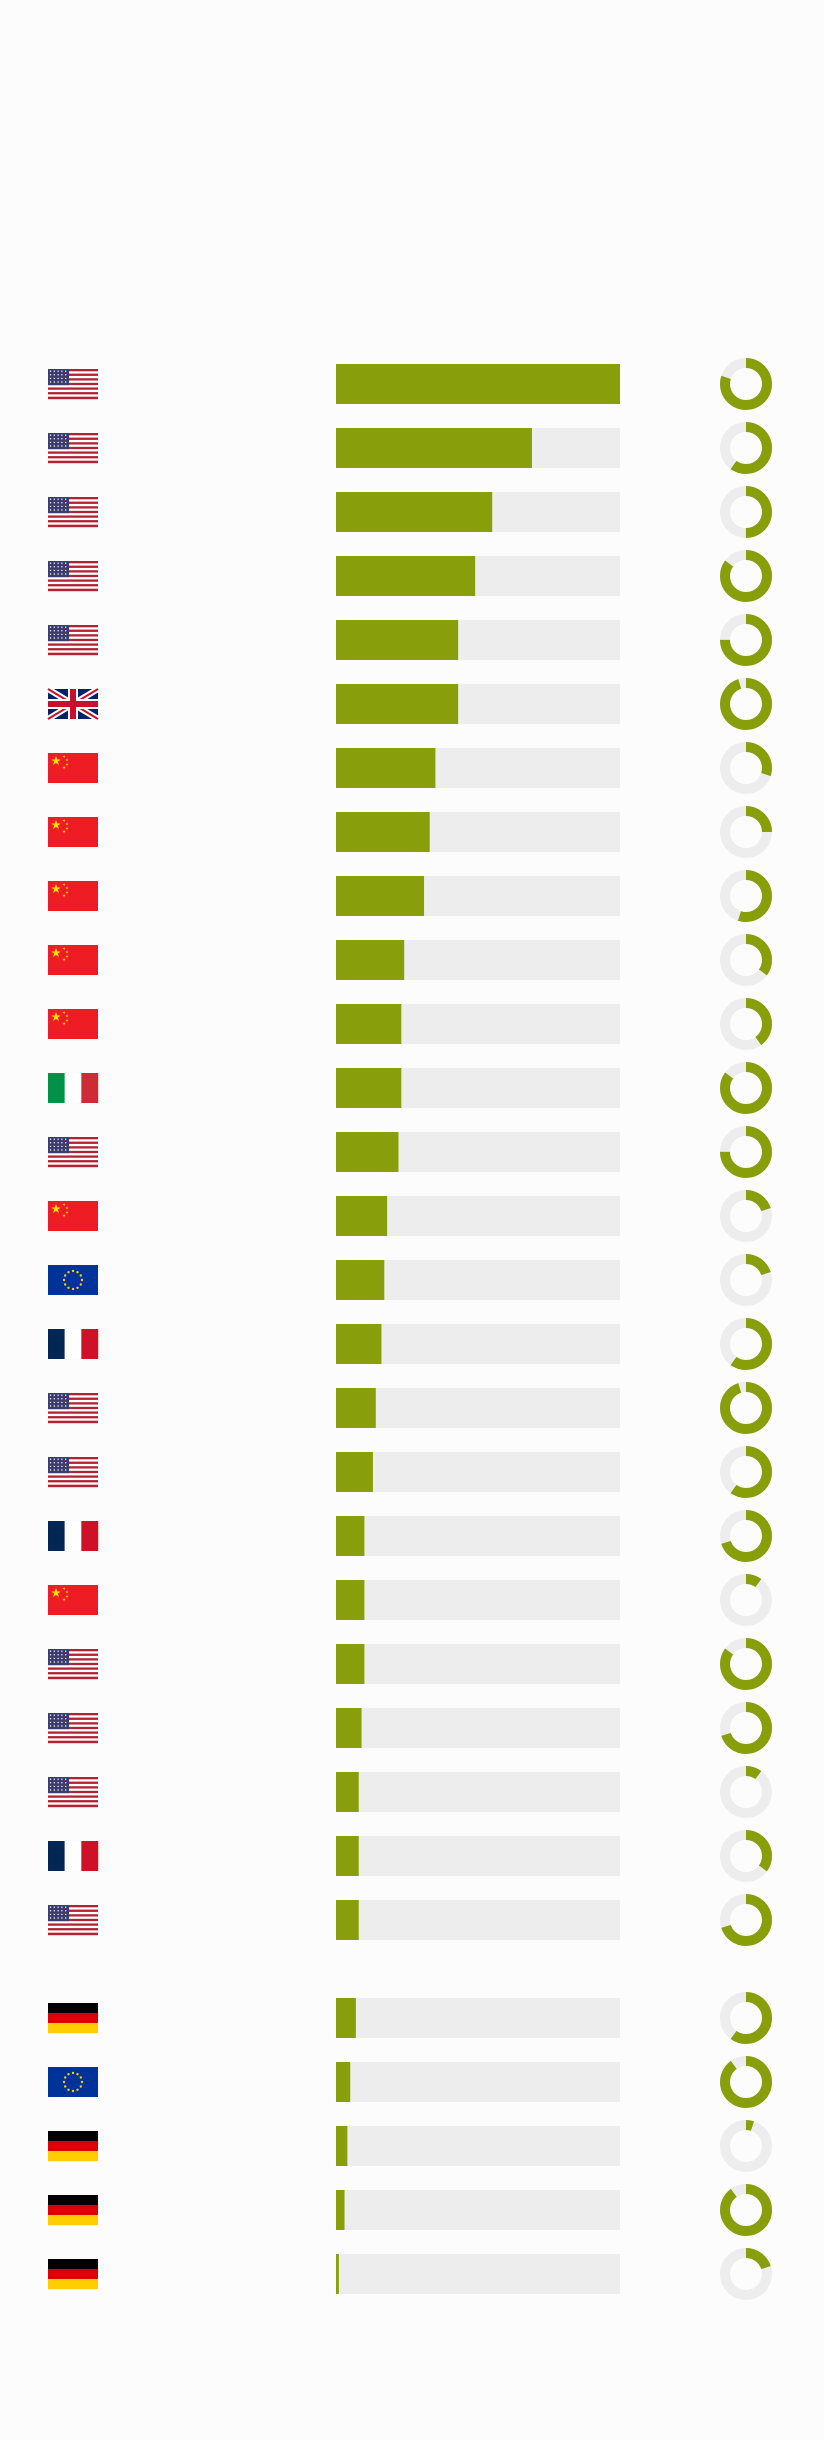 This screenshot has height=2440, width=824. What do you see at coordinates (73, 1088) in the screenshot?
I see `italy-flag-icon` at bounding box center [73, 1088].